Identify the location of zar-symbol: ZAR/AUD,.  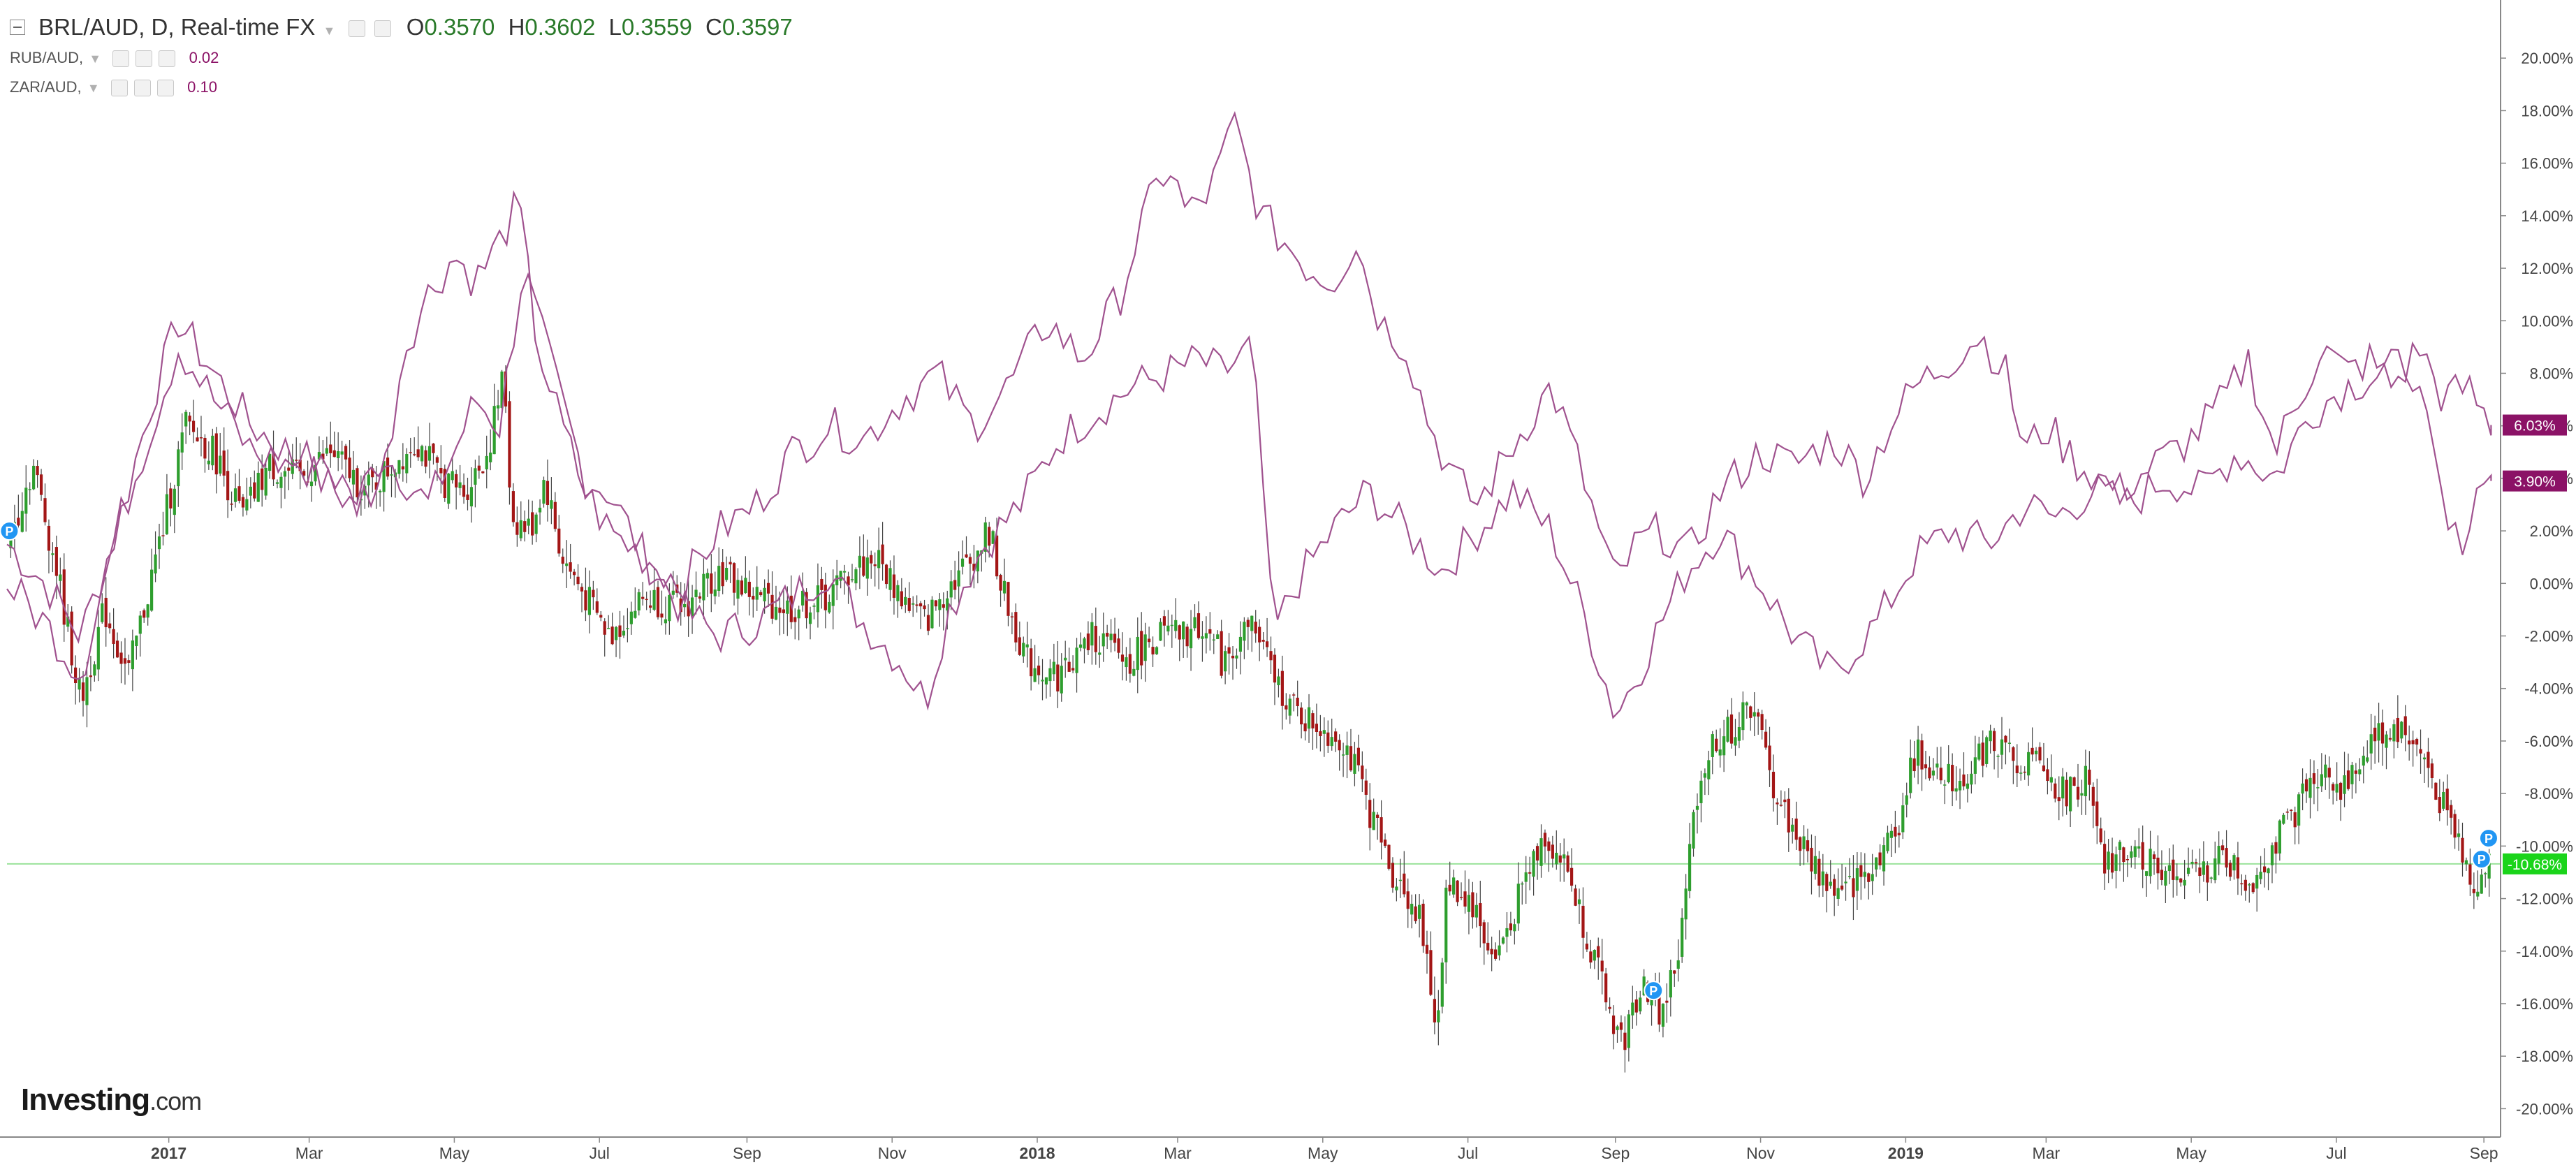
(46, 87).